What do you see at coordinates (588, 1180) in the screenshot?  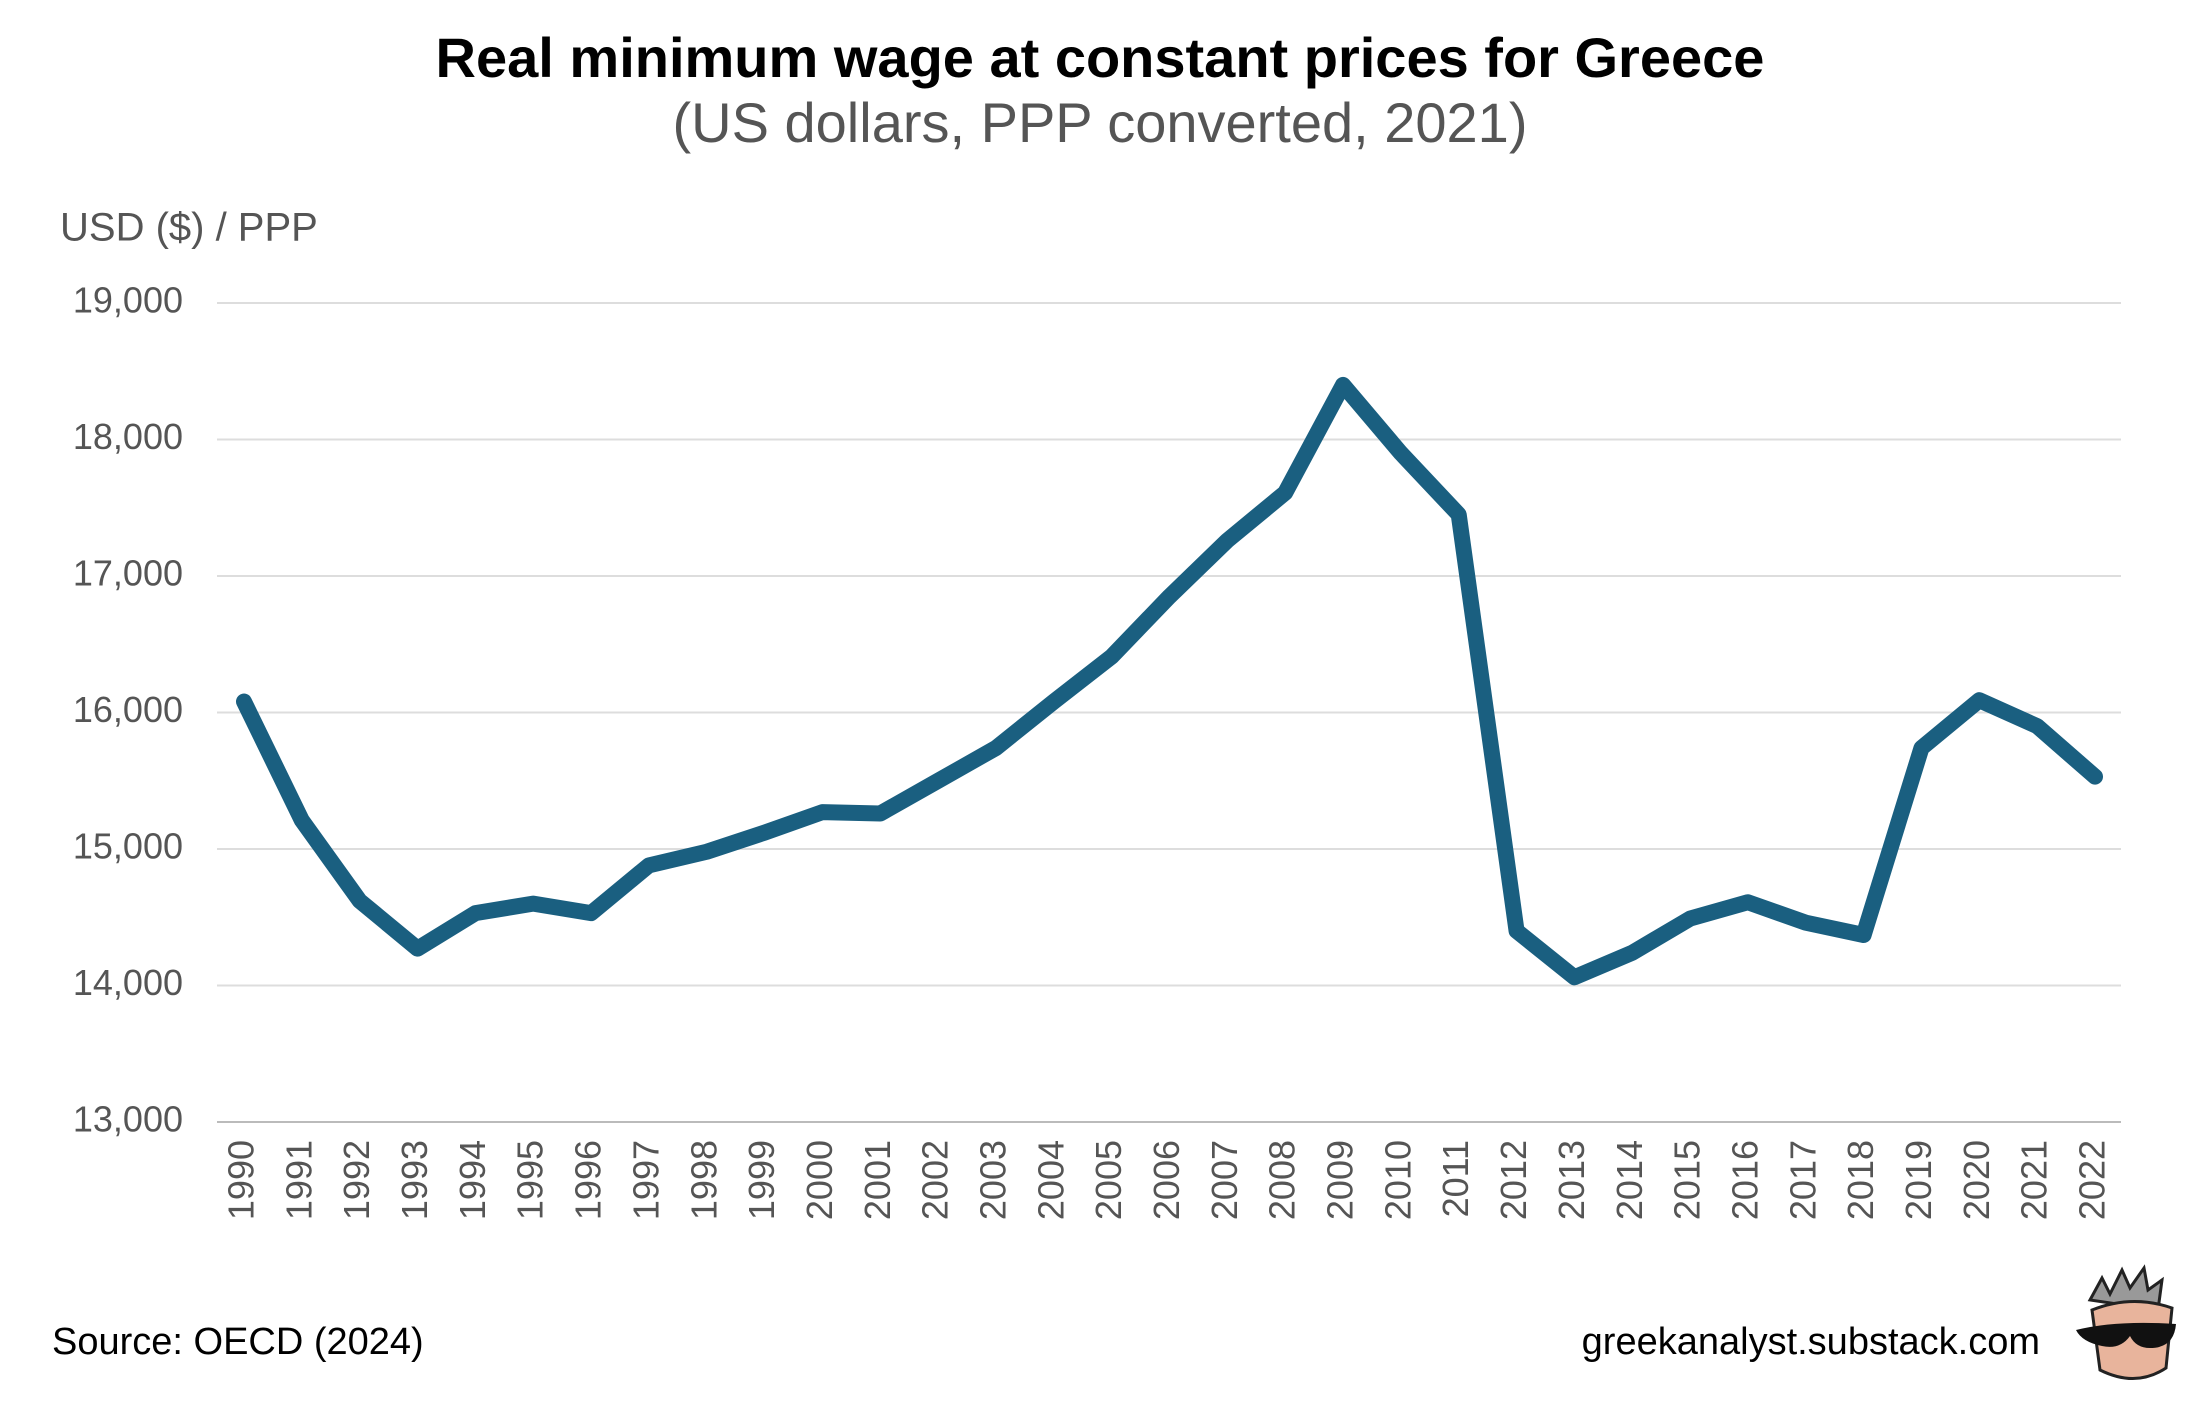 I see `x-tick-label: 1996` at bounding box center [588, 1180].